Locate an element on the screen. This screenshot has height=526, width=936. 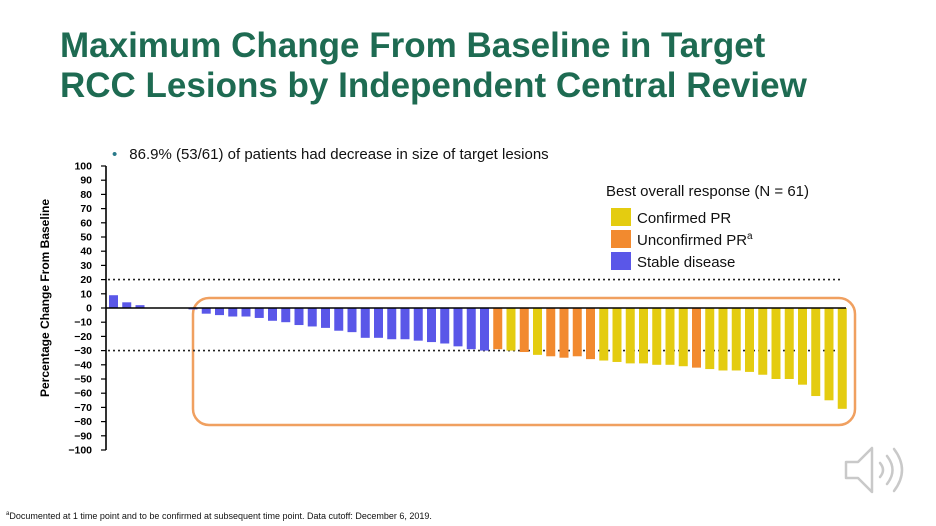
footnote-marker: a is located at coordinates (8, 514).